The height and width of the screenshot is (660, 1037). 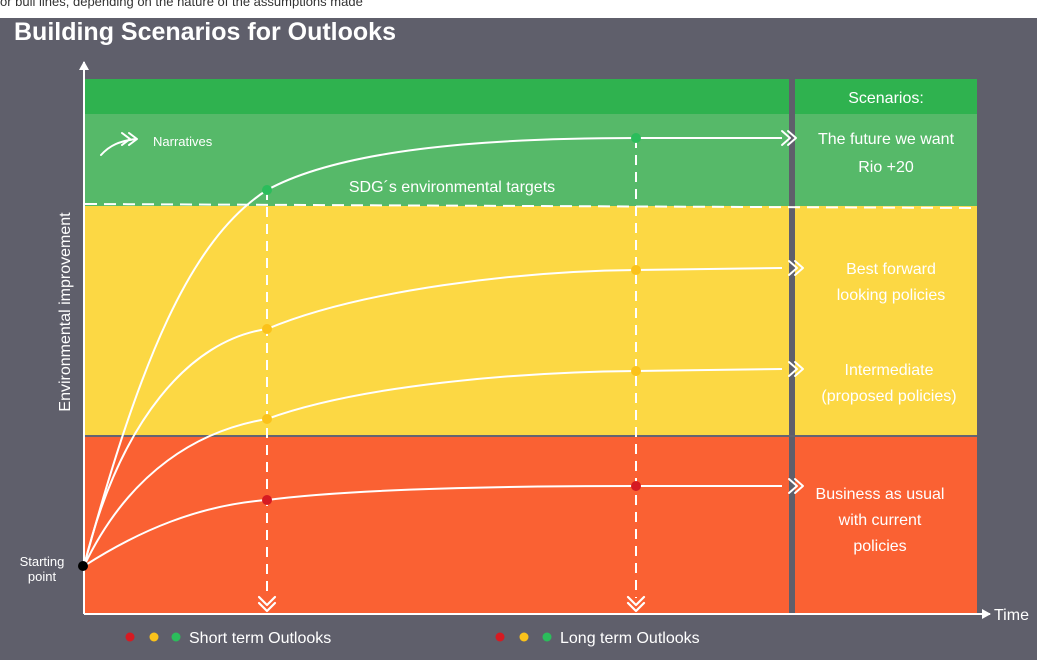 What do you see at coordinates (880, 520) in the screenshot?
I see `scenario-bau-line2: with current` at bounding box center [880, 520].